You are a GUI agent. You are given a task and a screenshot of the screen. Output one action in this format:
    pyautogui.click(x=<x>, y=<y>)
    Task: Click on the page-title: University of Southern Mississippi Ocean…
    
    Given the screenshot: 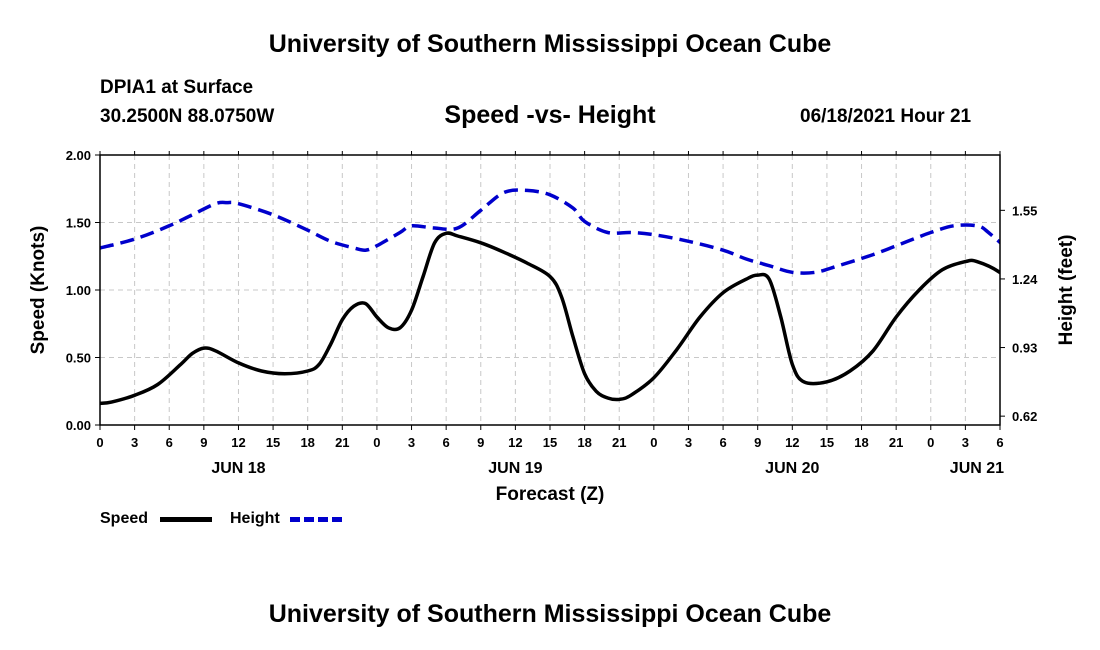 What is the action you would take?
    pyautogui.click(x=550, y=44)
    